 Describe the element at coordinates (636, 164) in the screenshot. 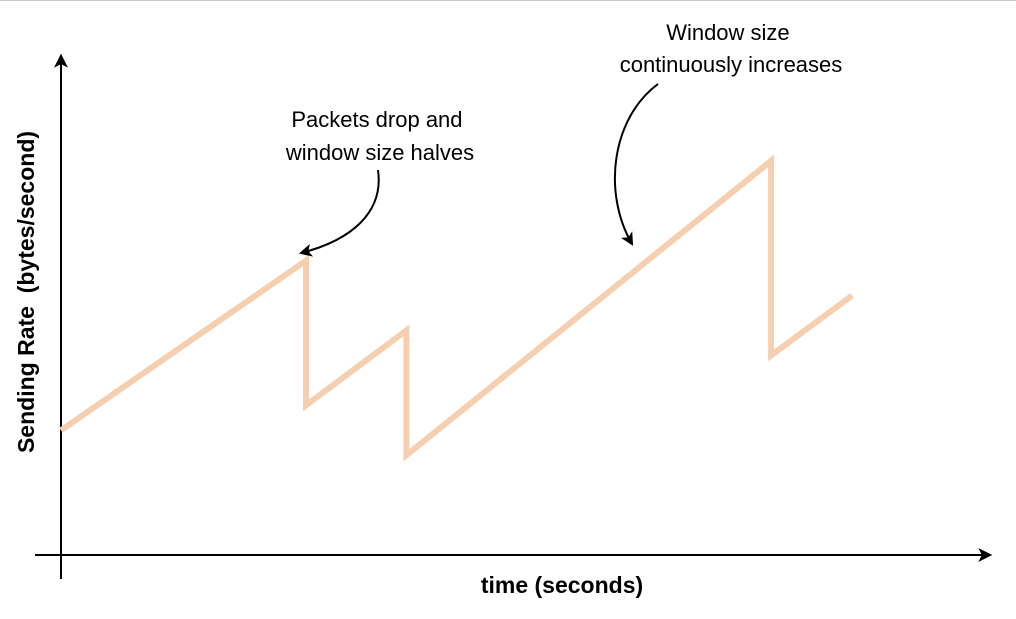

I see `annotation-arrow-window-increases` at that location.